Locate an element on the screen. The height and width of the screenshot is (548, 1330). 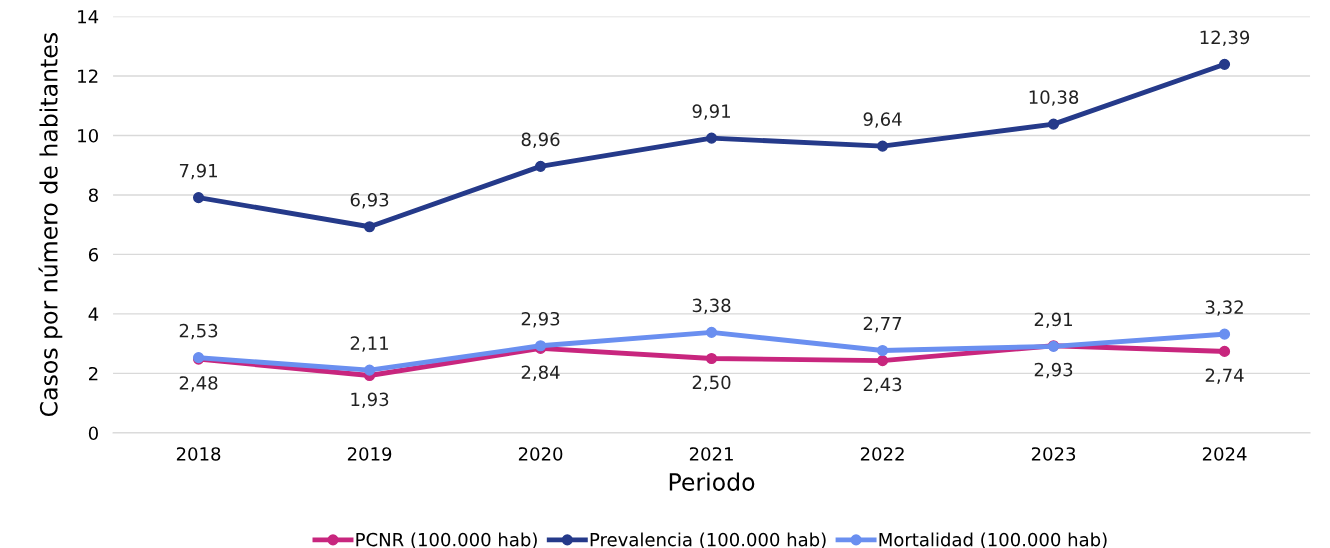
data-label: 2,84 is located at coordinates (540, 373).